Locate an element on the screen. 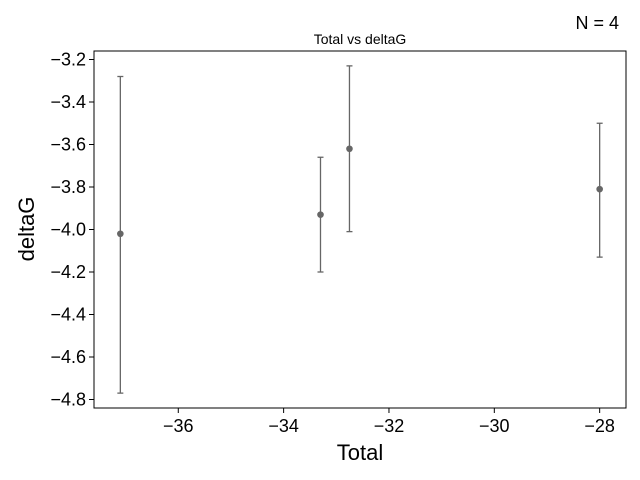 The width and height of the screenshot is (640, 480). y-tick-label: −4.4 is located at coordinates (68, 315).